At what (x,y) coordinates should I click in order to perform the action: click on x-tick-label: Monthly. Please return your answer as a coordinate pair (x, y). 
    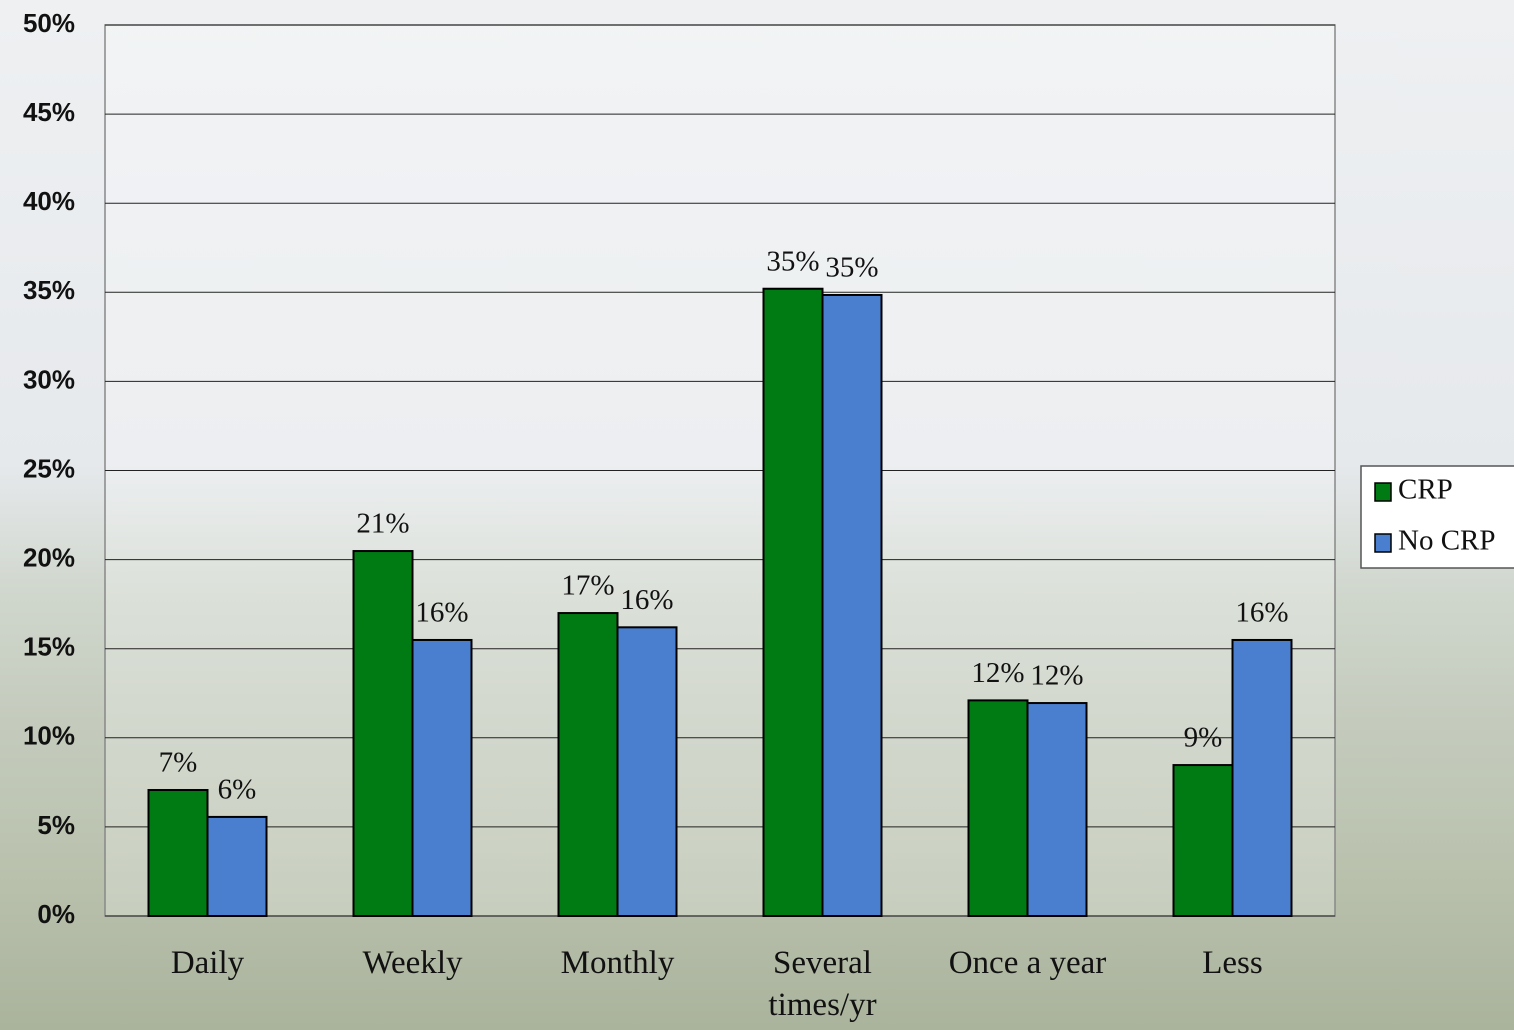
    Looking at the image, I should click on (617, 963).